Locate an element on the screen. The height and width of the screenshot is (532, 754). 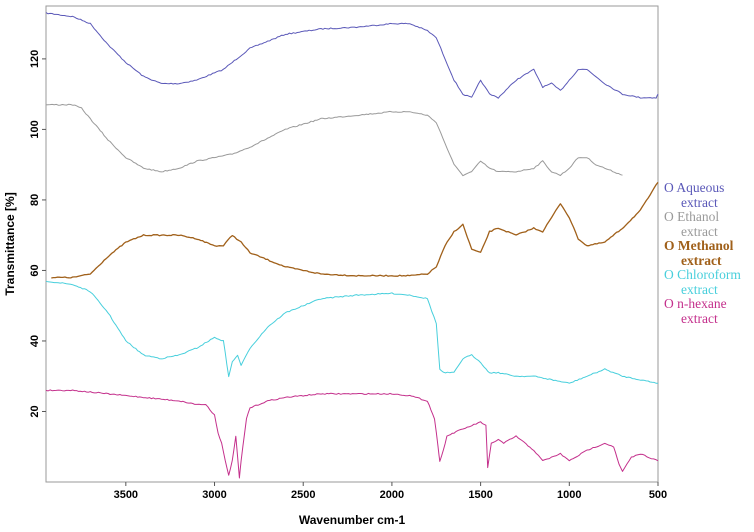
x-tick-label: 1500 is located at coordinates (480, 495).